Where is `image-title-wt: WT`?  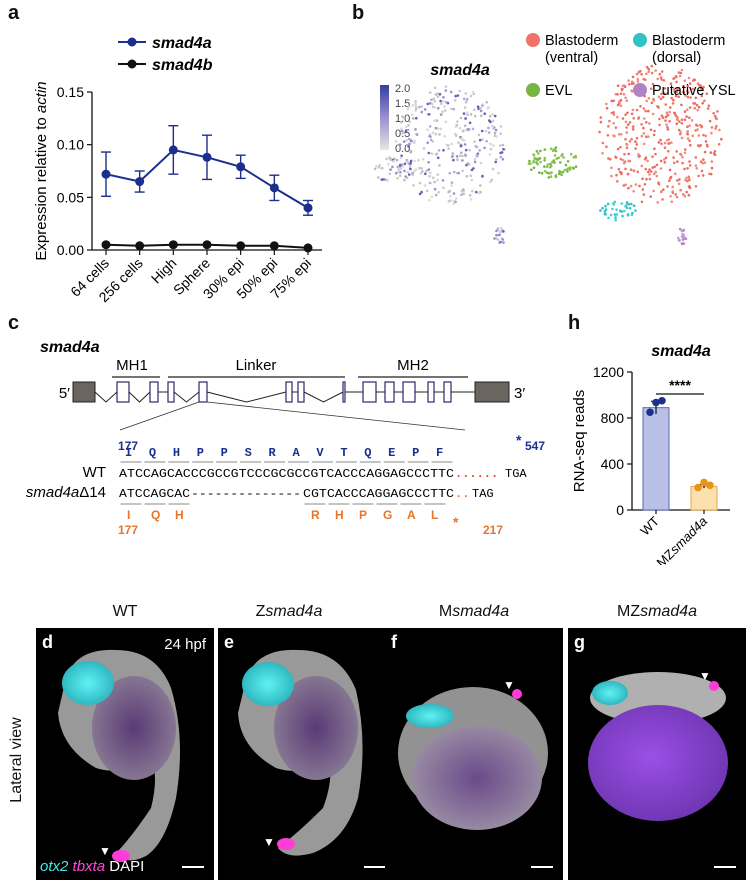
image-title-wt: WT is located at coordinates (125, 611).